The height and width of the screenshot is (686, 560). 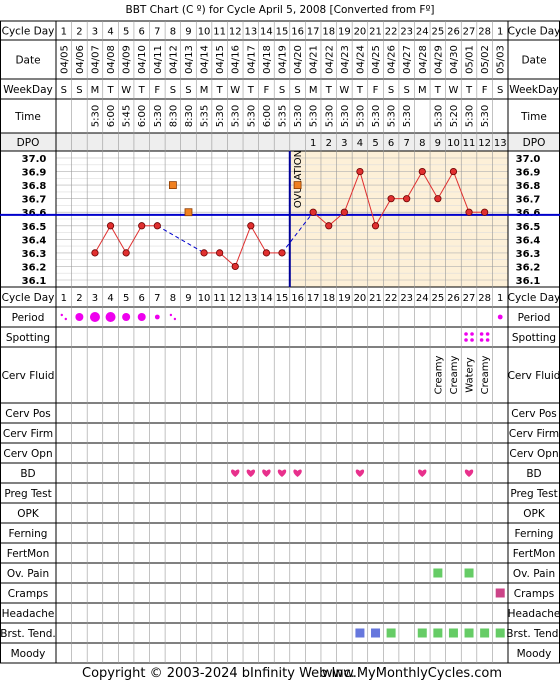 What do you see at coordinates (34, 267) in the screenshot?
I see `y-tick-left: 36.2` at bounding box center [34, 267].